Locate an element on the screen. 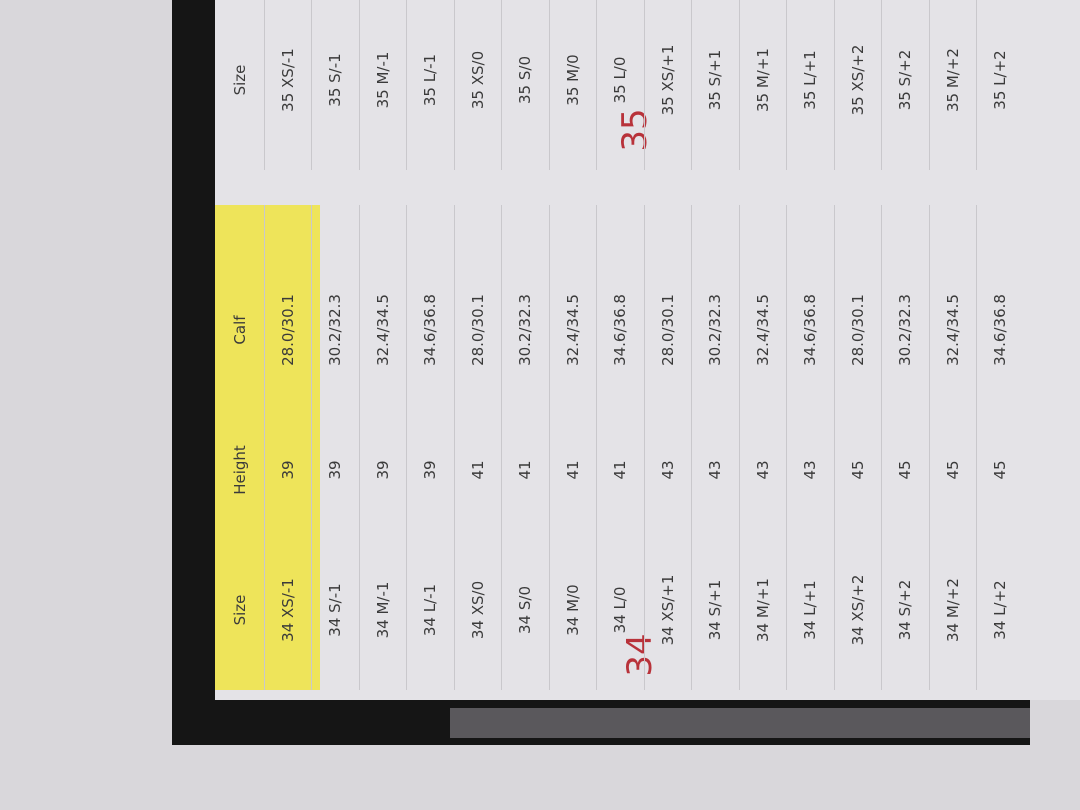 The width and height of the screenshot is (1080, 810). table-cell: 35 M/+1 is located at coordinates (762, 80).